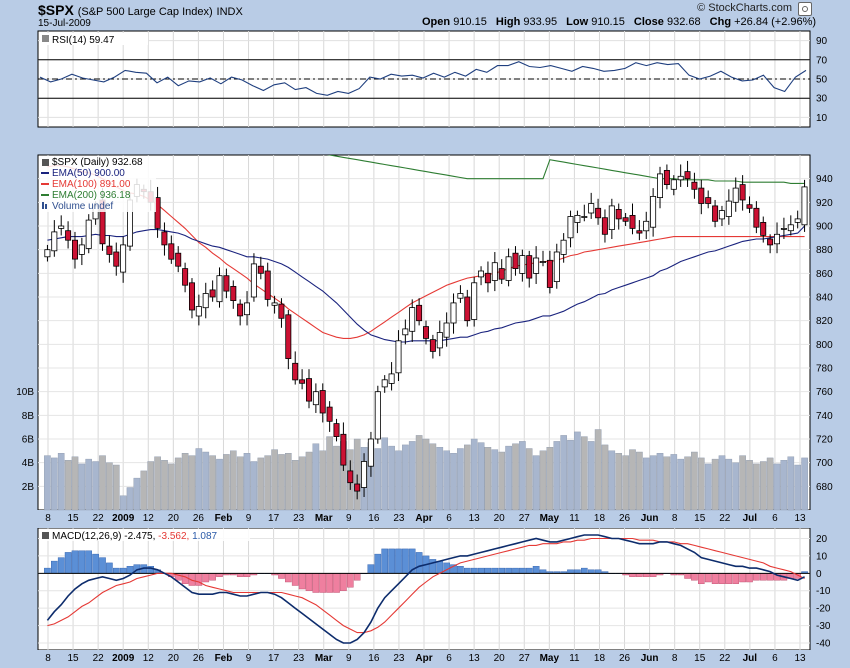  Describe the element at coordinates (822, 118) in the screenshot. I see `rsi-tick-label: 10` at that location.